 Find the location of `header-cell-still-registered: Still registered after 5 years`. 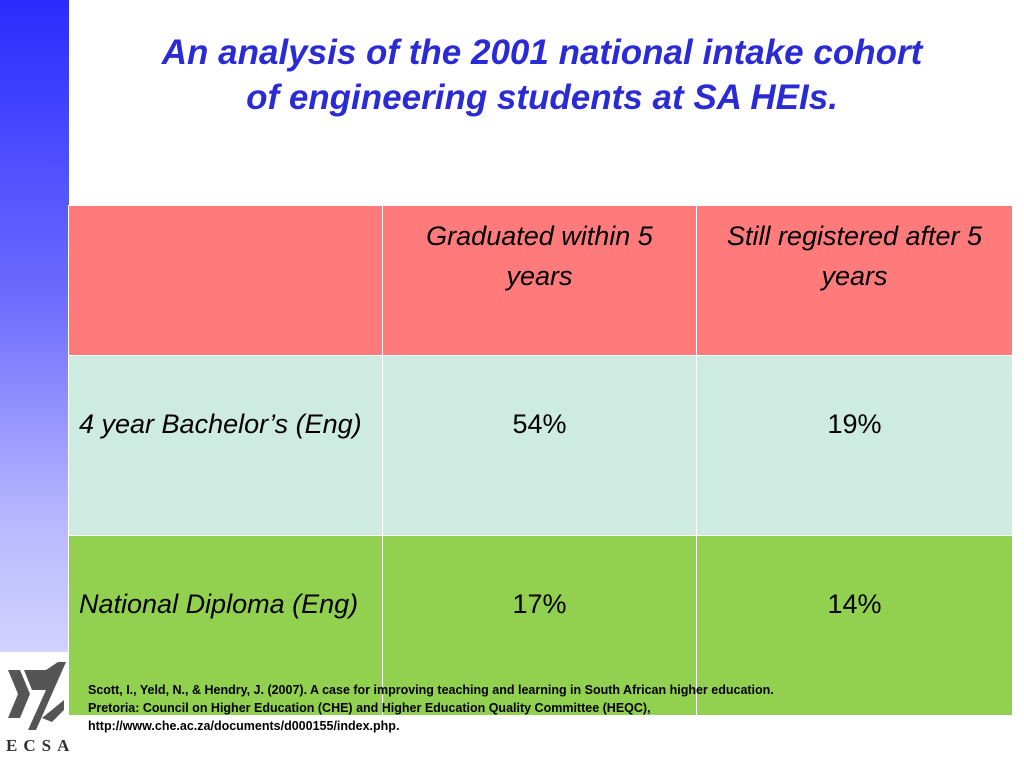

header-cell-still-registered: Still registered after 5 years is located at coordinates (854, 280).